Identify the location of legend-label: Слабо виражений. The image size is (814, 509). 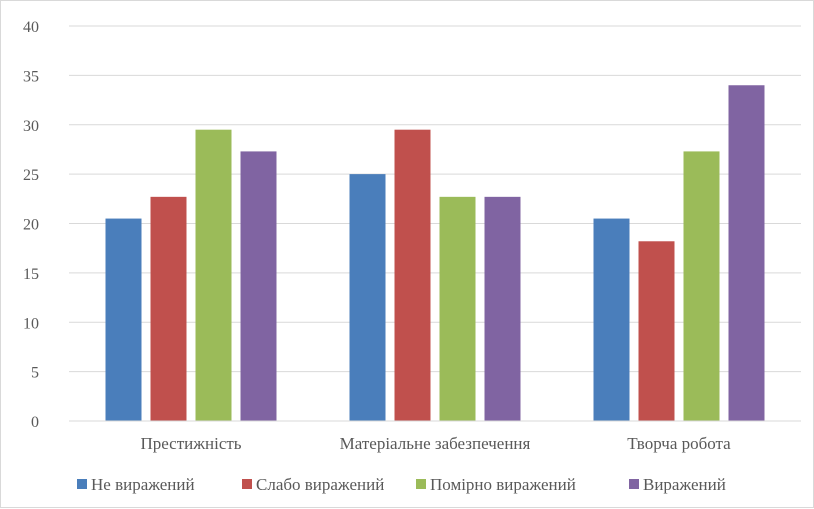
(320, 484).